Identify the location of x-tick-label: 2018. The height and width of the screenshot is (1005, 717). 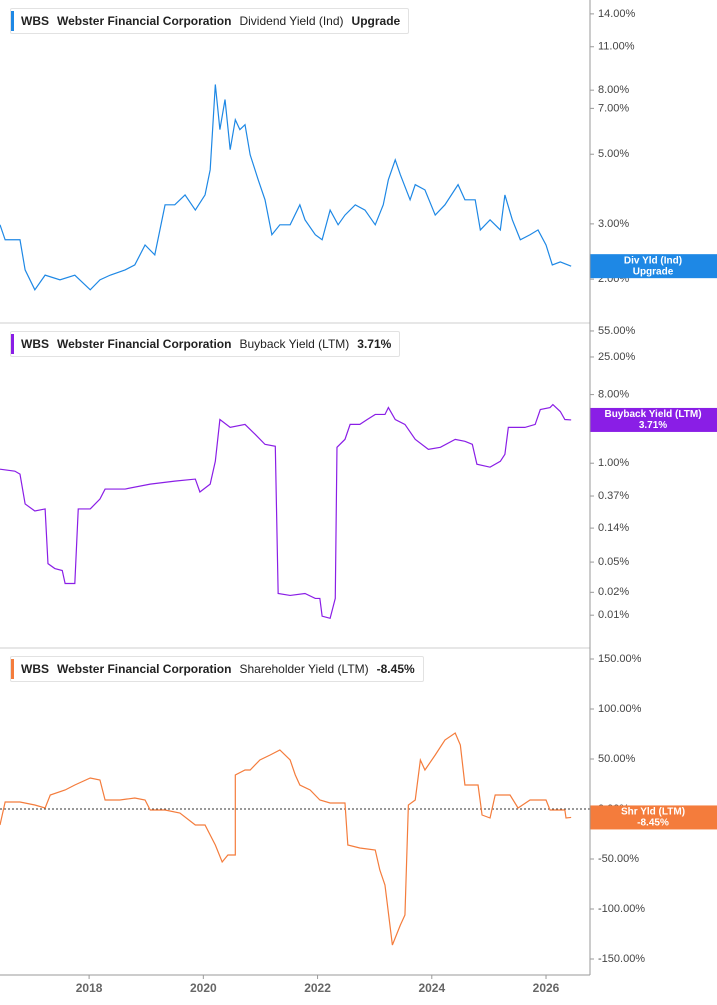
(89, 988).